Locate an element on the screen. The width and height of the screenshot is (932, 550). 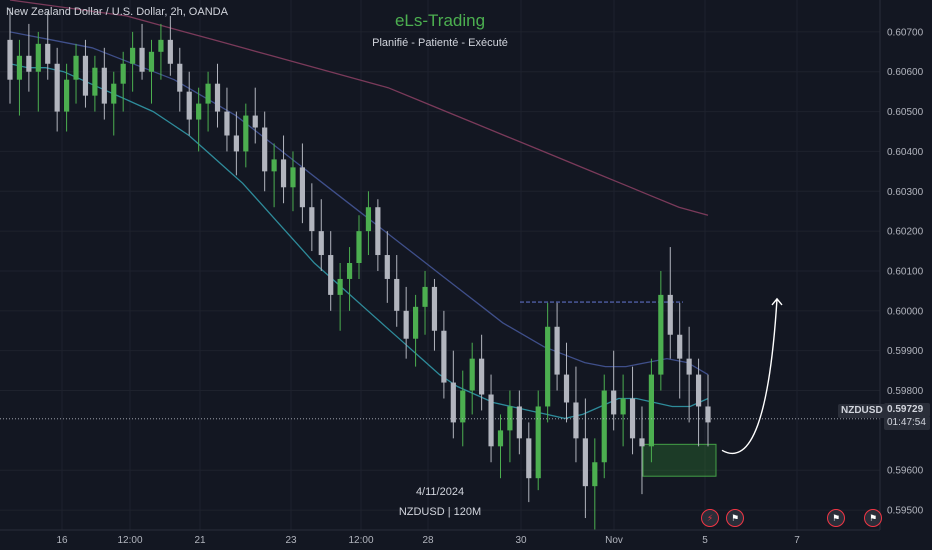
y-tick-label: 0.60400 is located at coordinates (905, 152).